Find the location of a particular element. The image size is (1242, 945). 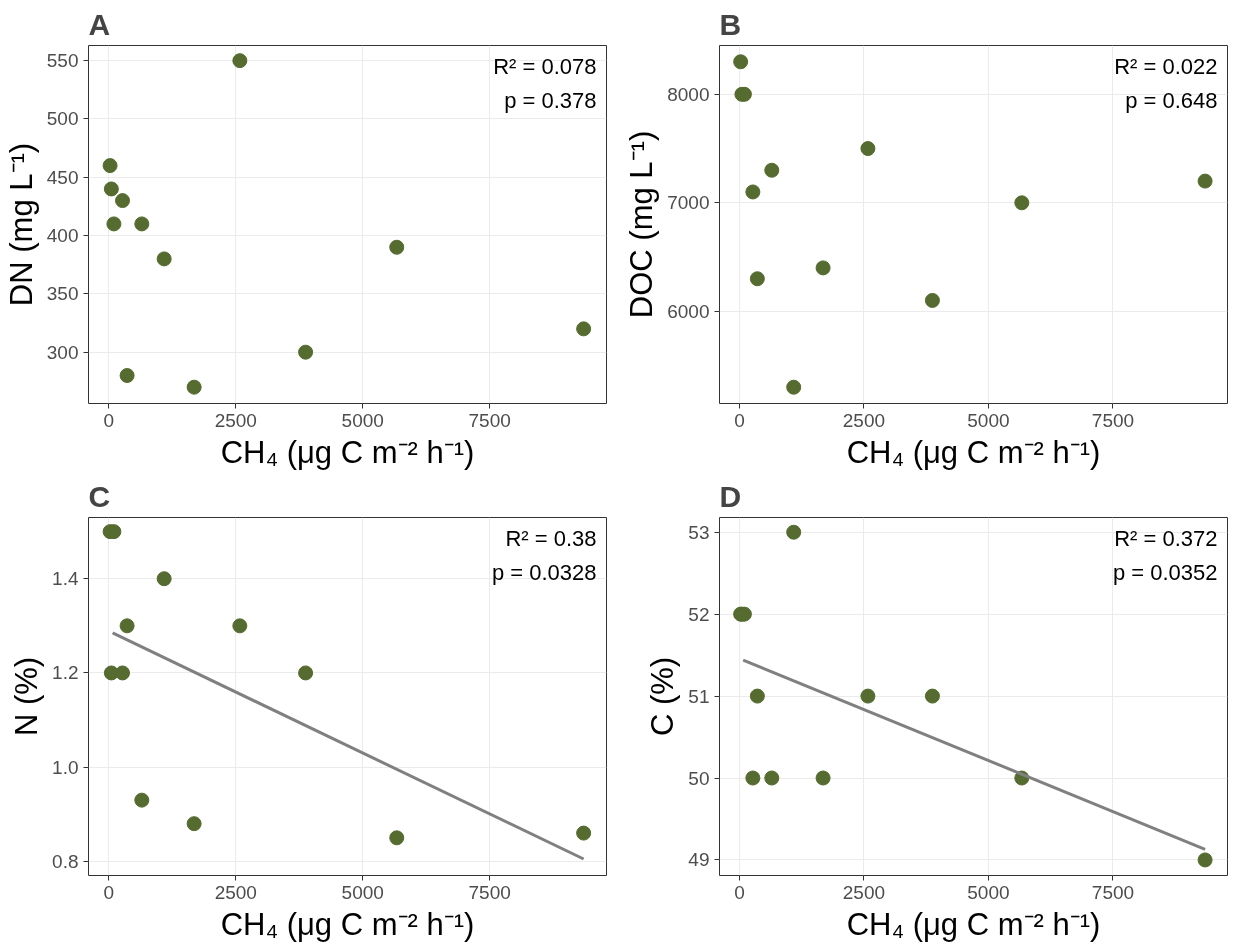

y-tick-label: 53 is located at coordinates (699, 532).